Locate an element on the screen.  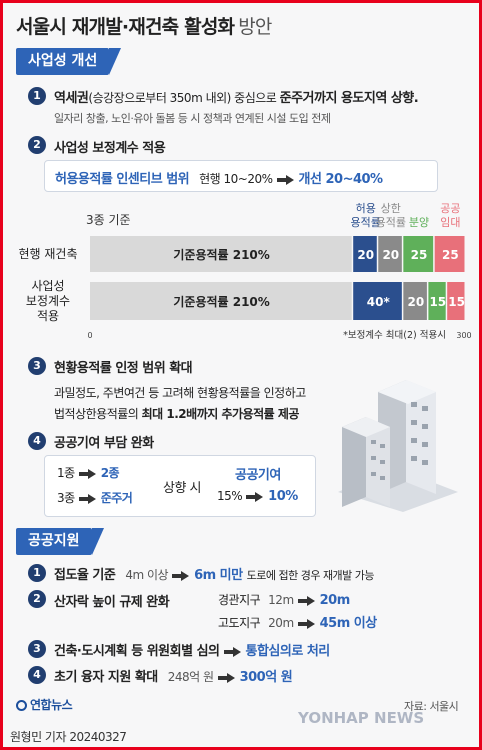
incentive-label: 허용용적률 인센티브 범위 is located at coordinates (122, 179).